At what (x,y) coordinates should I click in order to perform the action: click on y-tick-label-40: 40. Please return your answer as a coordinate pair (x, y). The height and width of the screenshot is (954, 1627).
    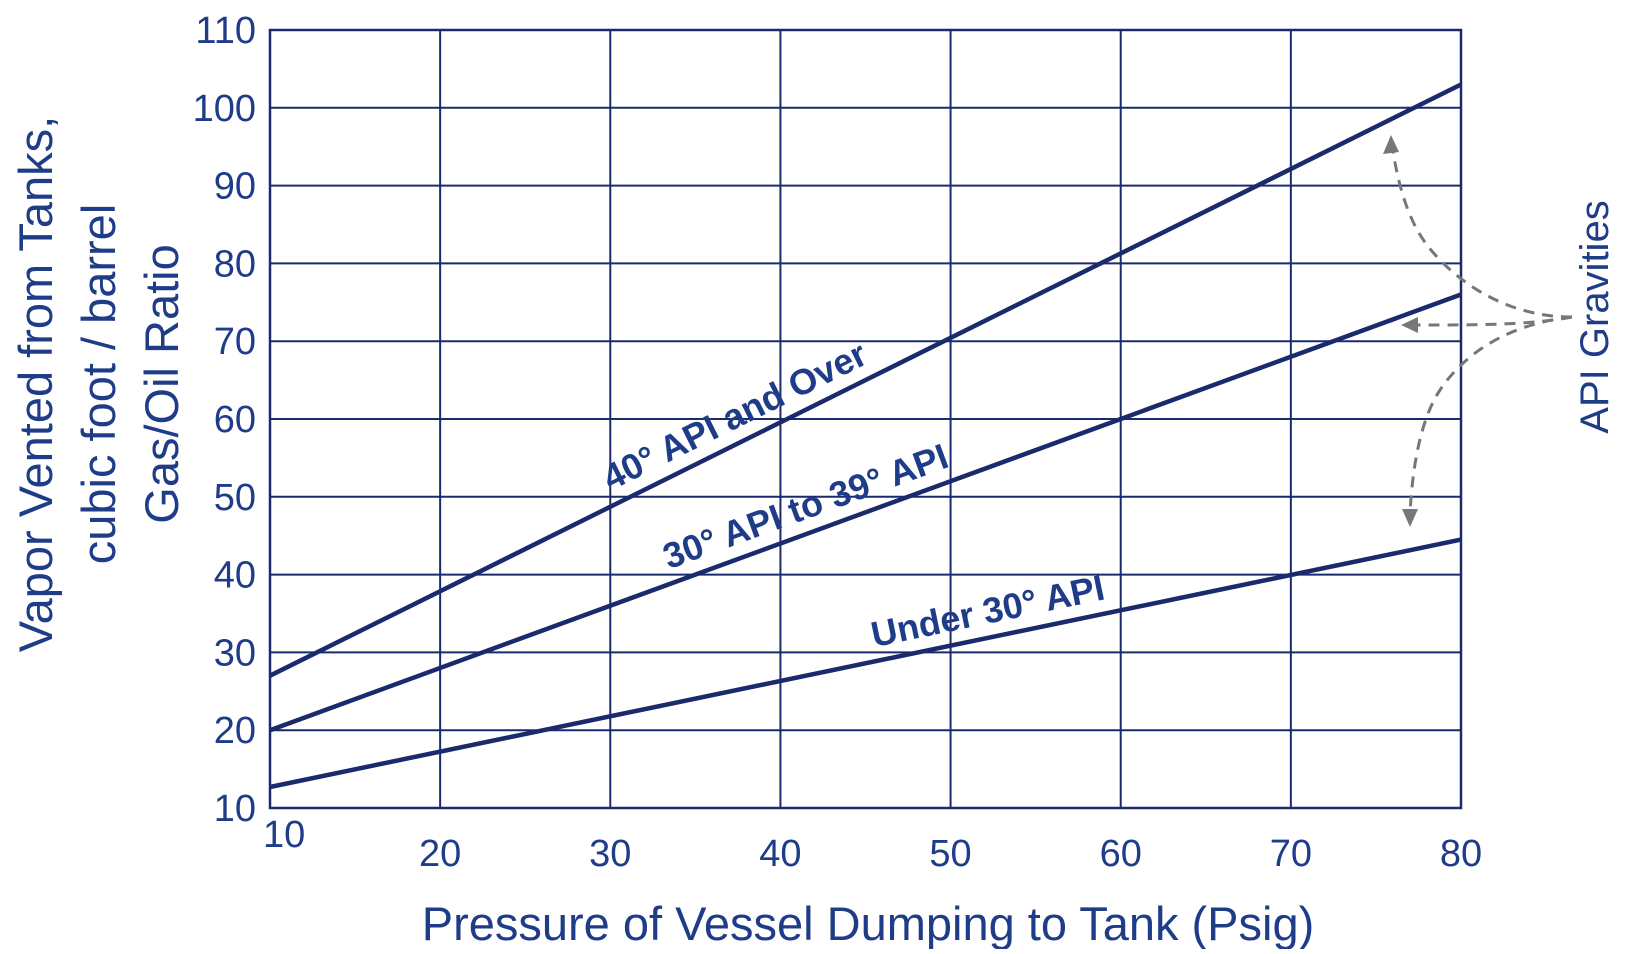
    Looking at the image, I should click on (235, 576).